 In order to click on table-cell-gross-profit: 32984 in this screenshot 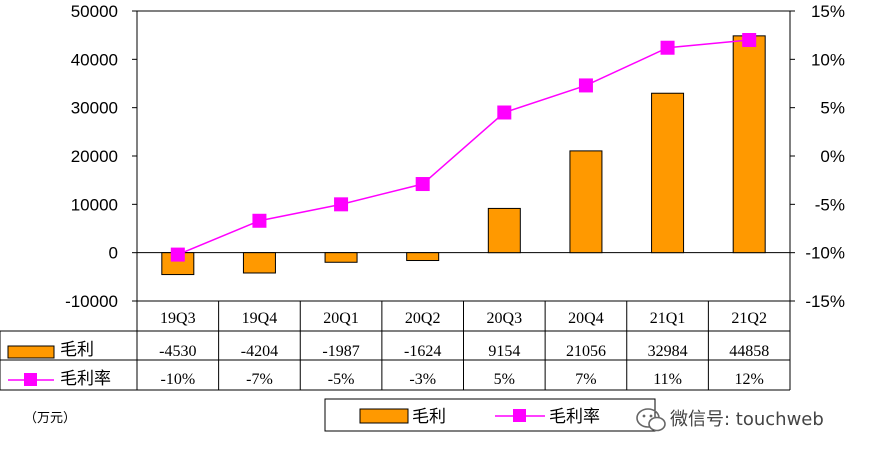, I will do `click(668, 351)`.